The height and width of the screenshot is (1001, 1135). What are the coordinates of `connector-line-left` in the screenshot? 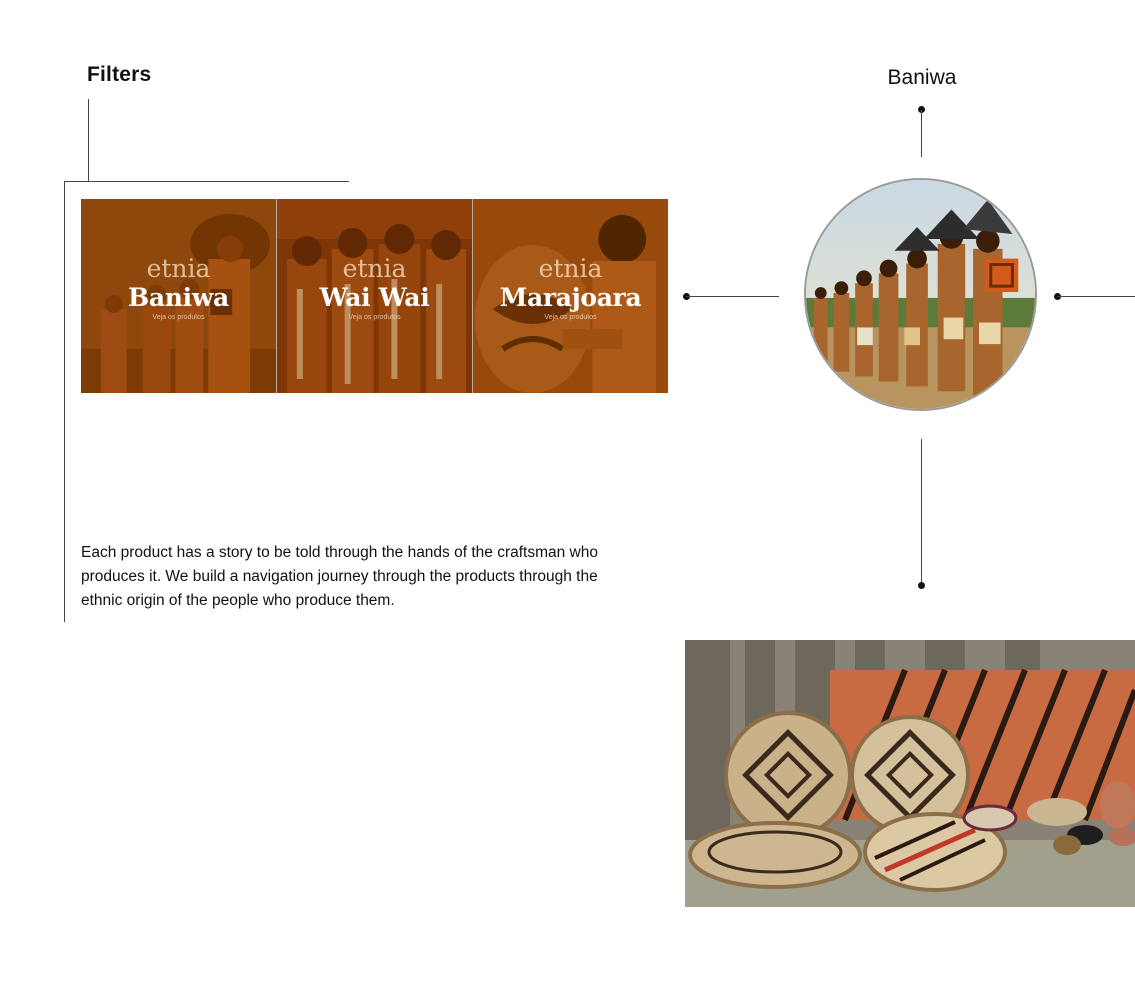 It's located at (732, 296).